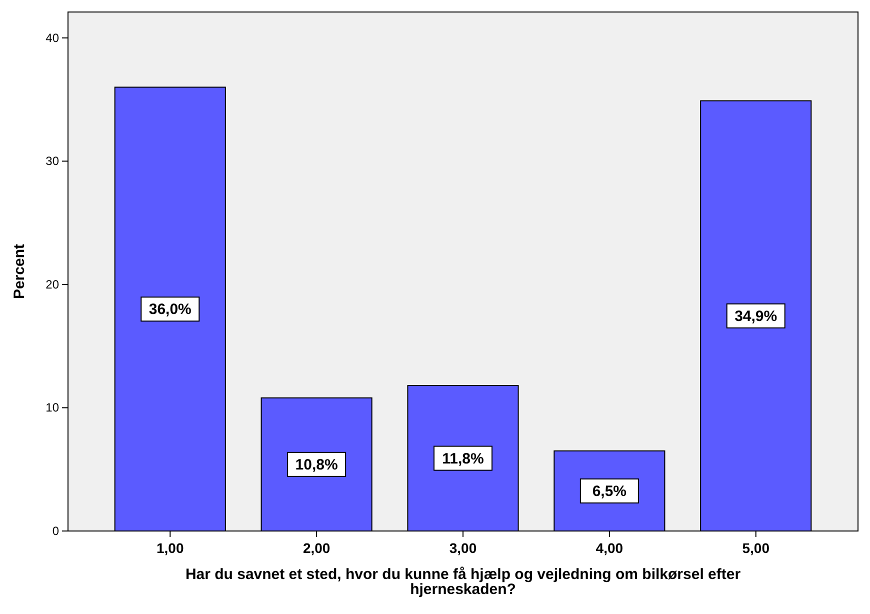 Image resolution: width=870 pixels, height=614 pixels. What do you see at coordinates (19, 272) in the screenshot?
I see `y-axis-title: Percent` at bounding box center [19, 272].